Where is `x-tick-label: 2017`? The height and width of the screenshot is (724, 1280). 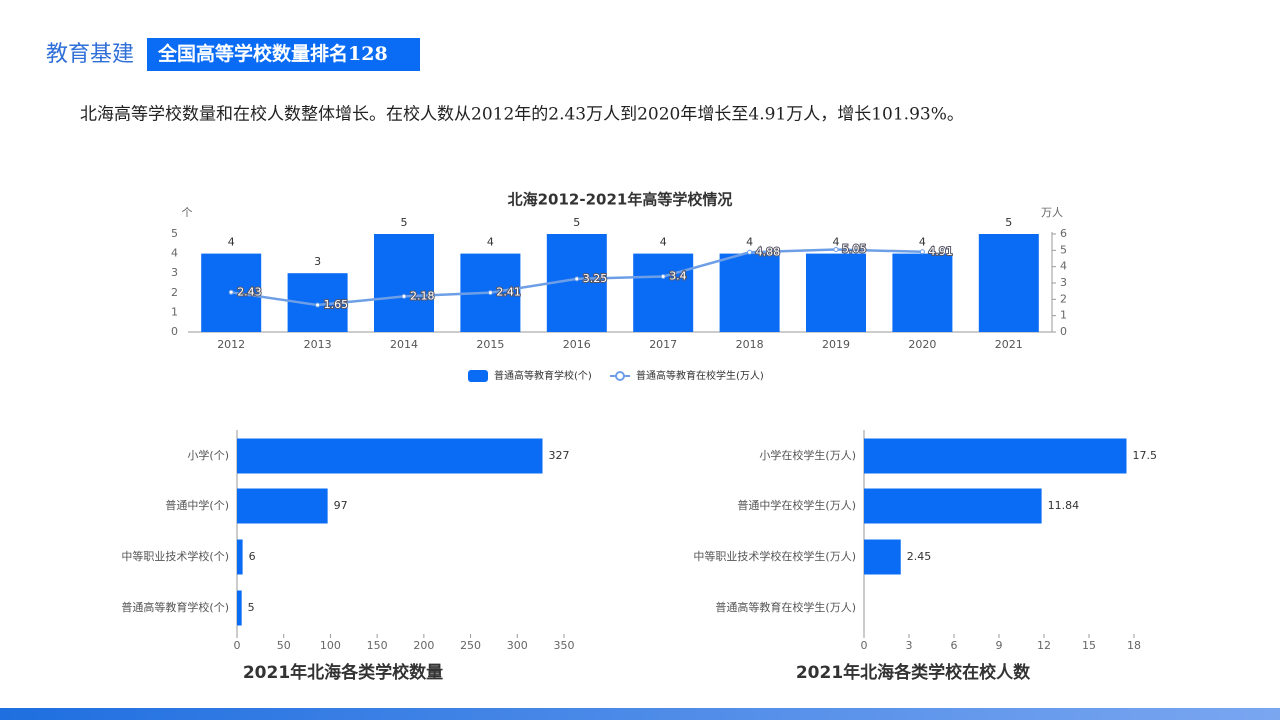
x-tick-label: 2017 is located at coordinates (663, 344).